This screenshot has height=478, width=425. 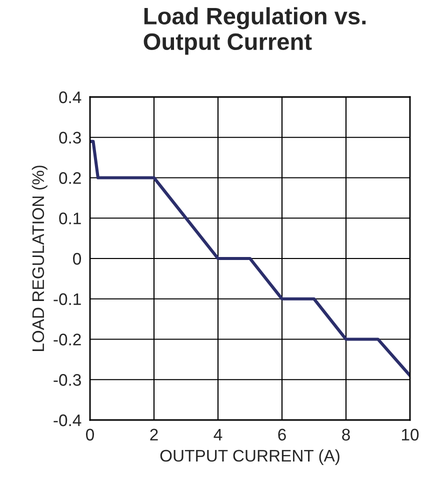 I want to click on y-tick-label: 0.1, so click(x=70, y=218).